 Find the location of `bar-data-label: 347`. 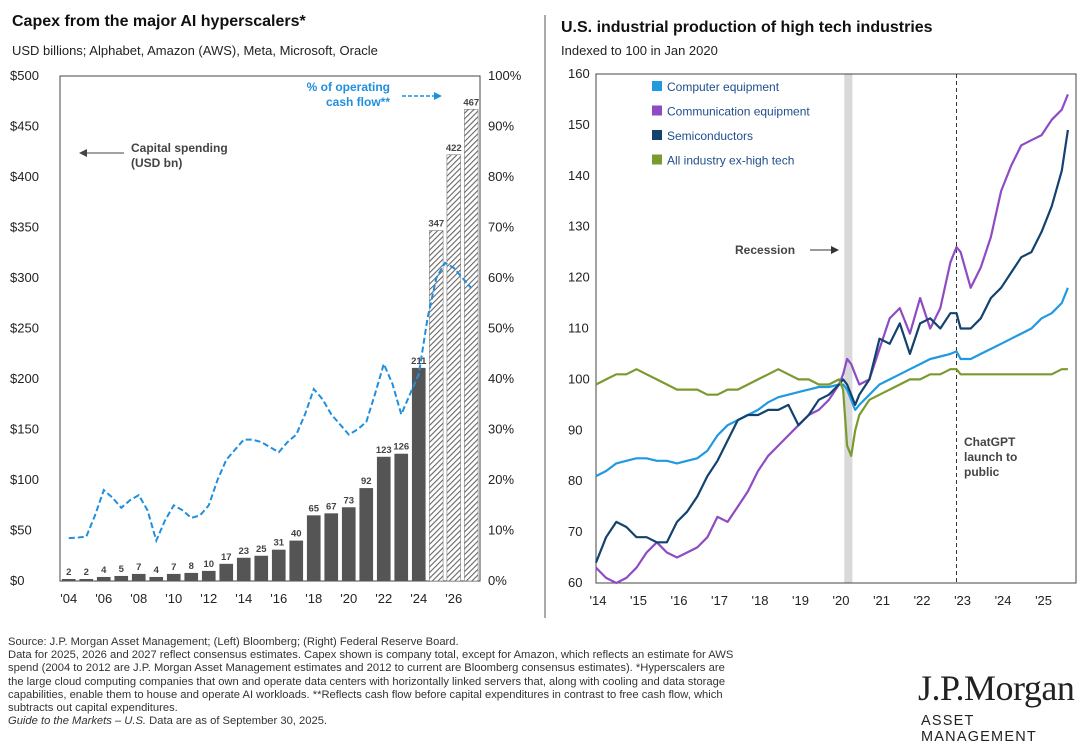

bar-data-label: 347 is located at coordinates (436, 224).